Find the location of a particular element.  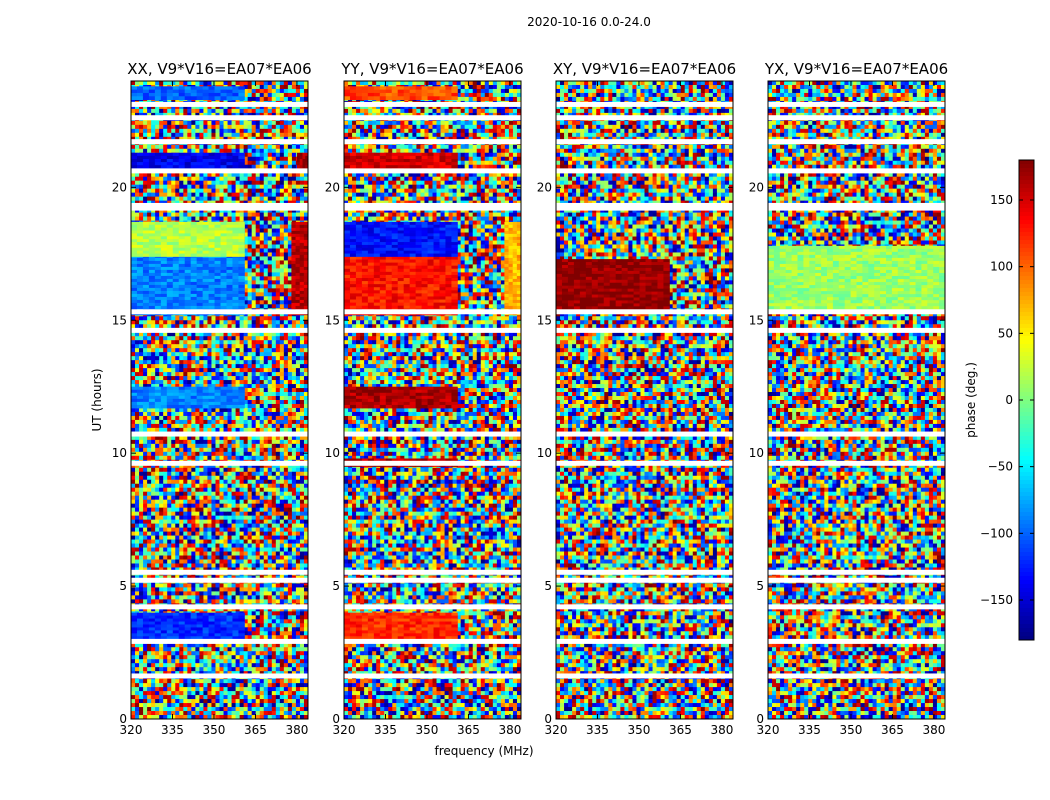

colorbar-tick-label: −150 is located at coordinates (996, 600).